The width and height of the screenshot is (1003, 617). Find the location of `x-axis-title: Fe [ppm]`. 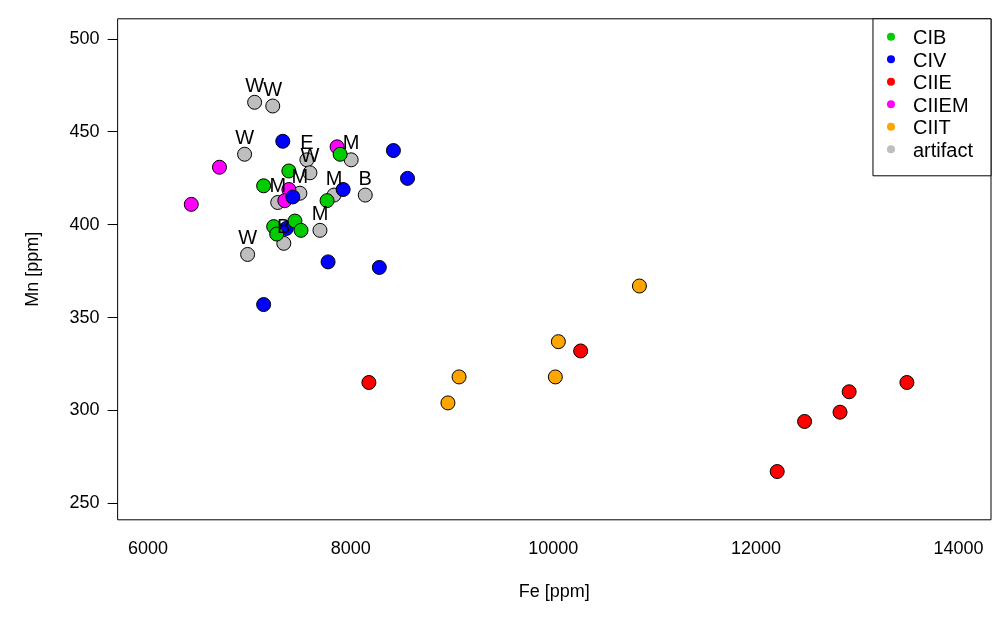

x-axis-title: Fe [ppm] is located at coordinates (554, 591).